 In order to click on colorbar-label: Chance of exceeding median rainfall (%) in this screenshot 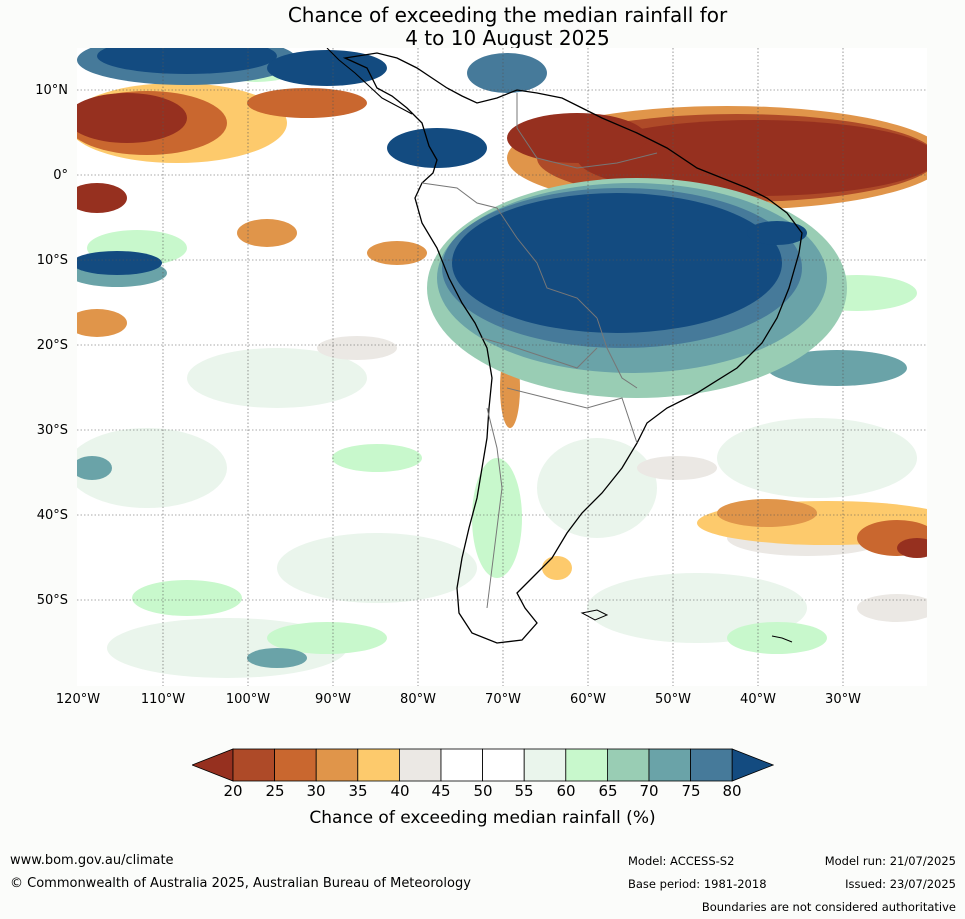, I will do `click(482, 818)`.